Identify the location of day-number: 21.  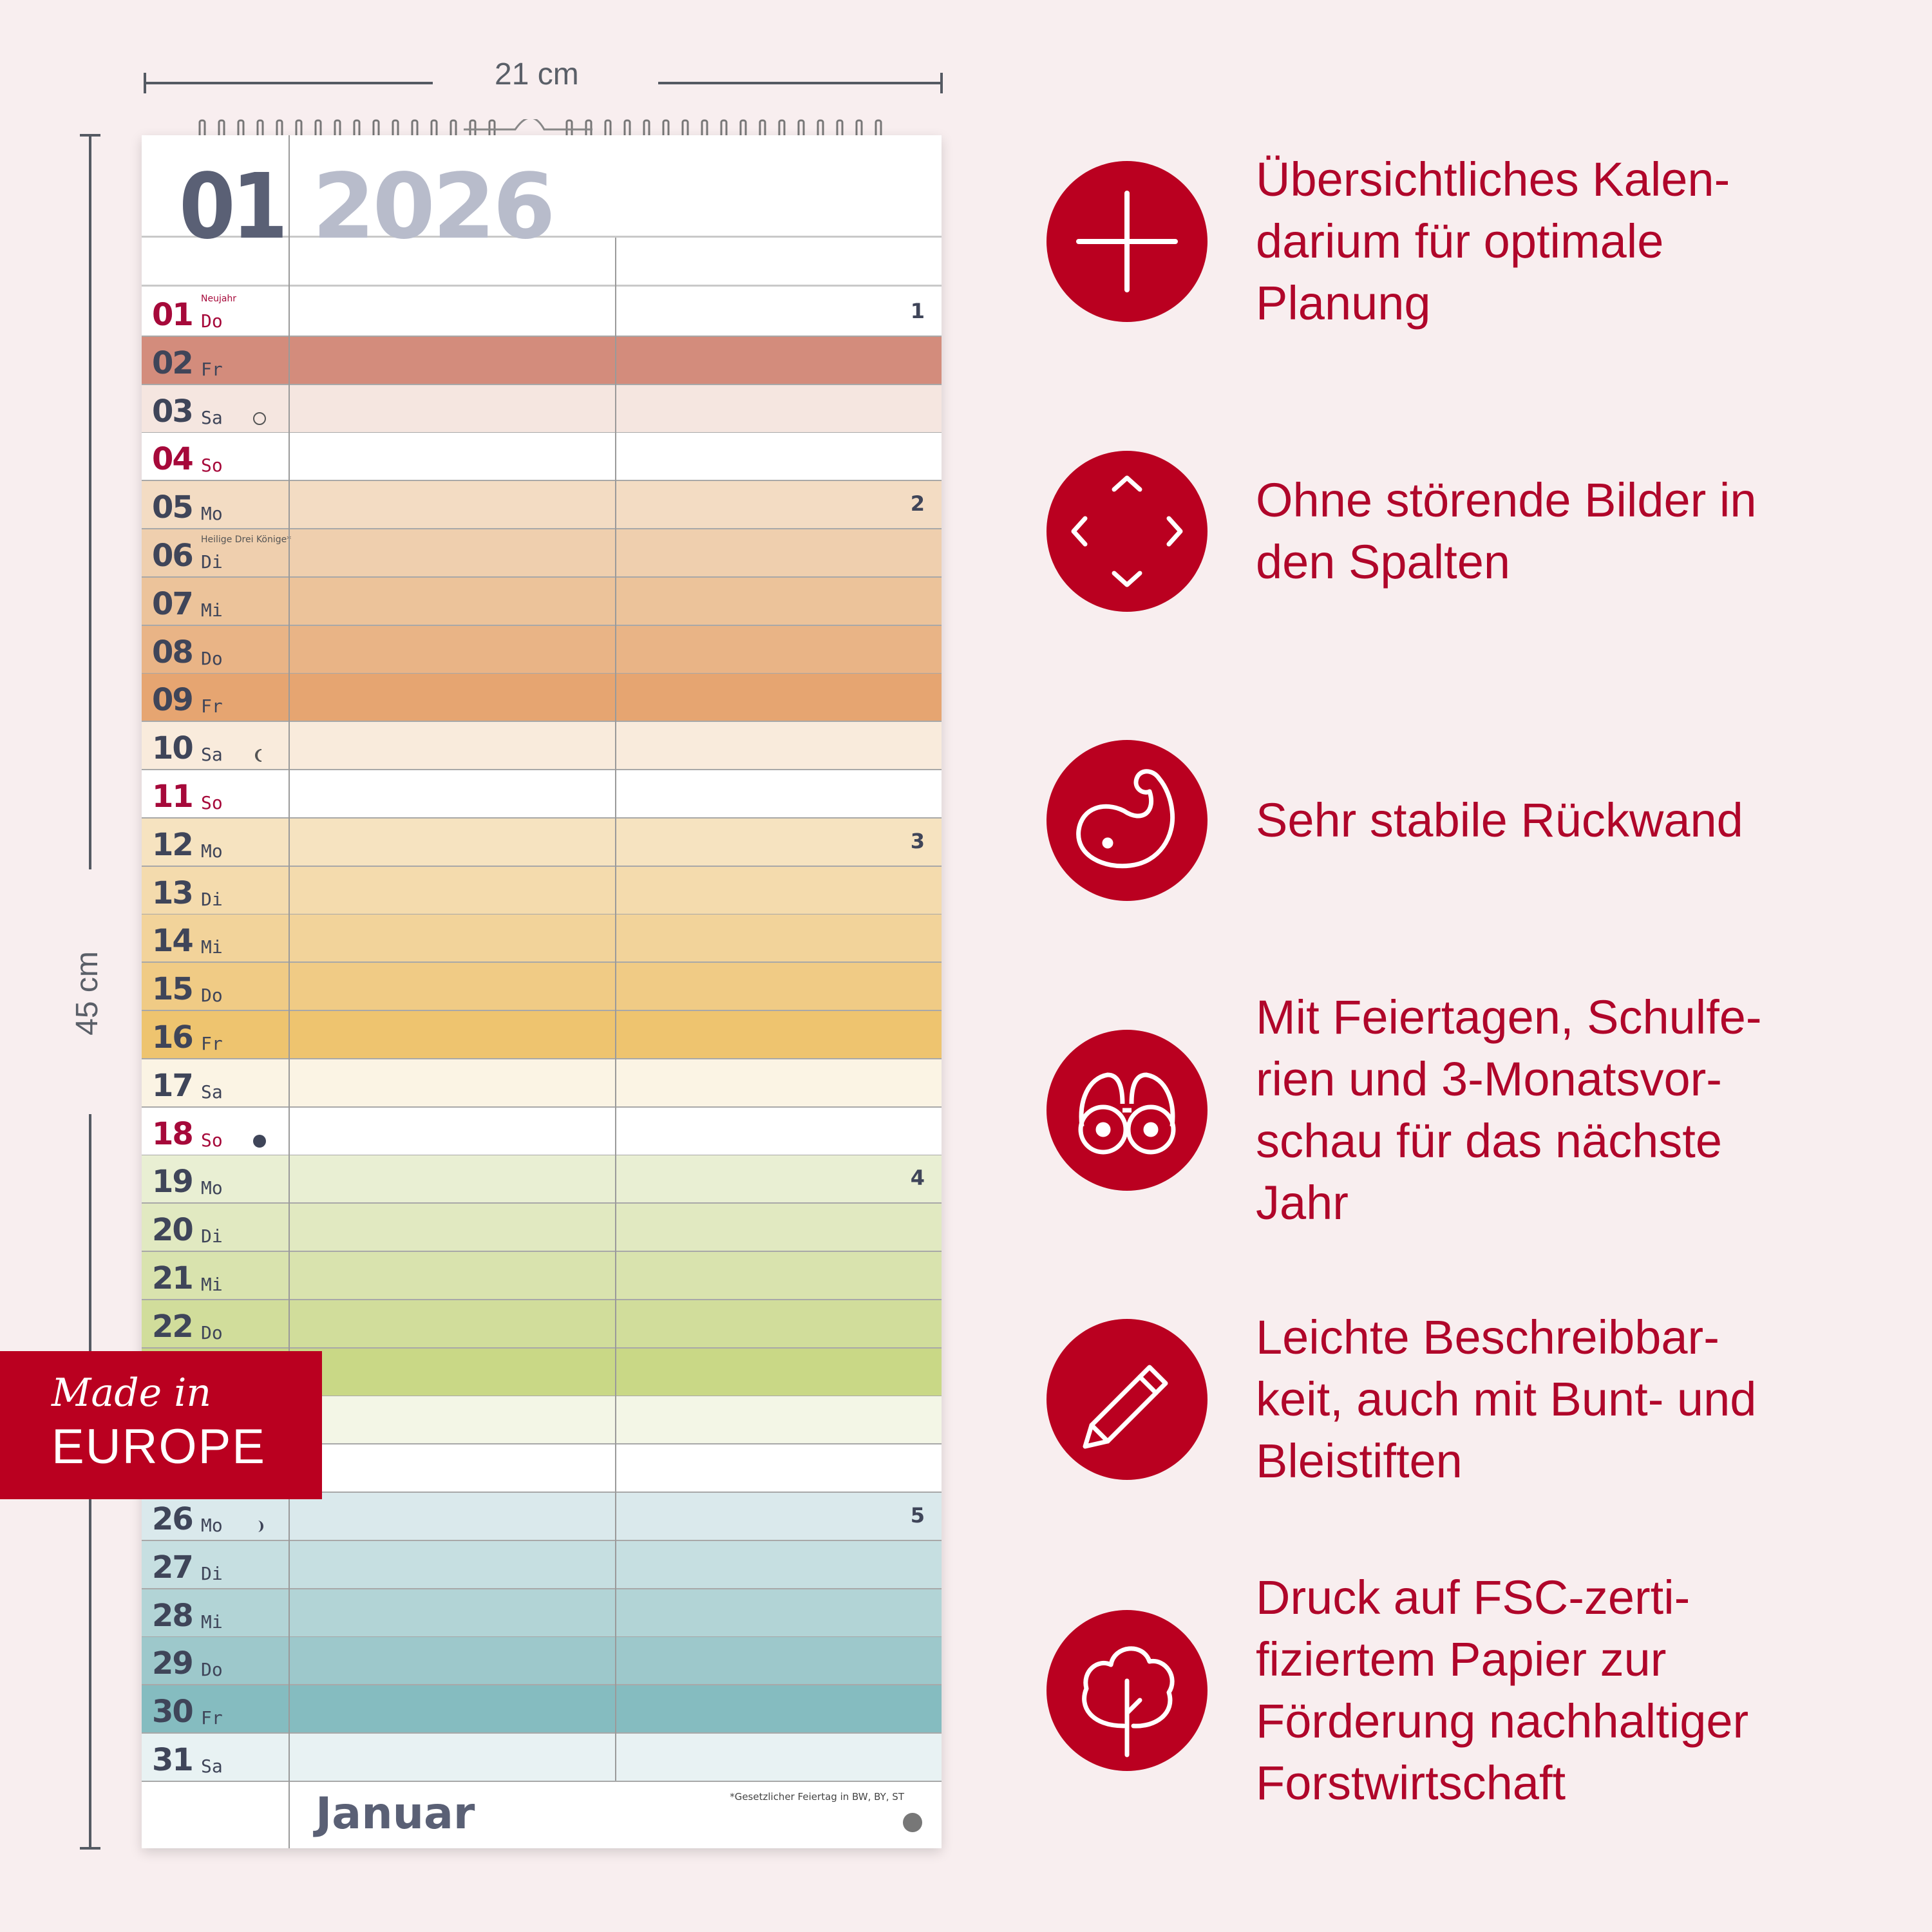
(173, 1278).